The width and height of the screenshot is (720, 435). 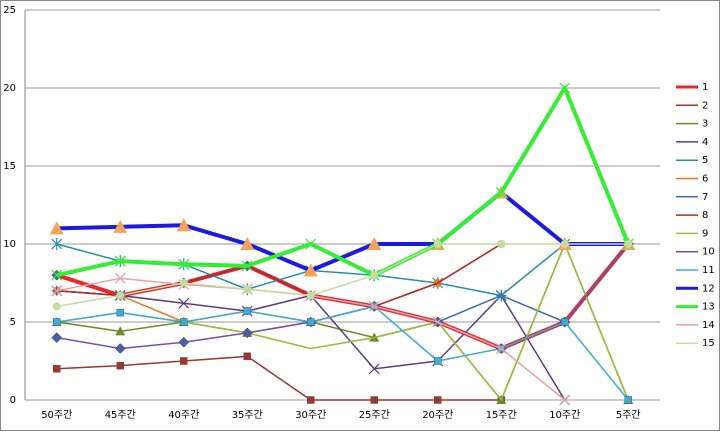 What do you see at coordinates (9, 10) in the screenshot?
I see `y-tick-label: 25` at bounding box center [9, 10].